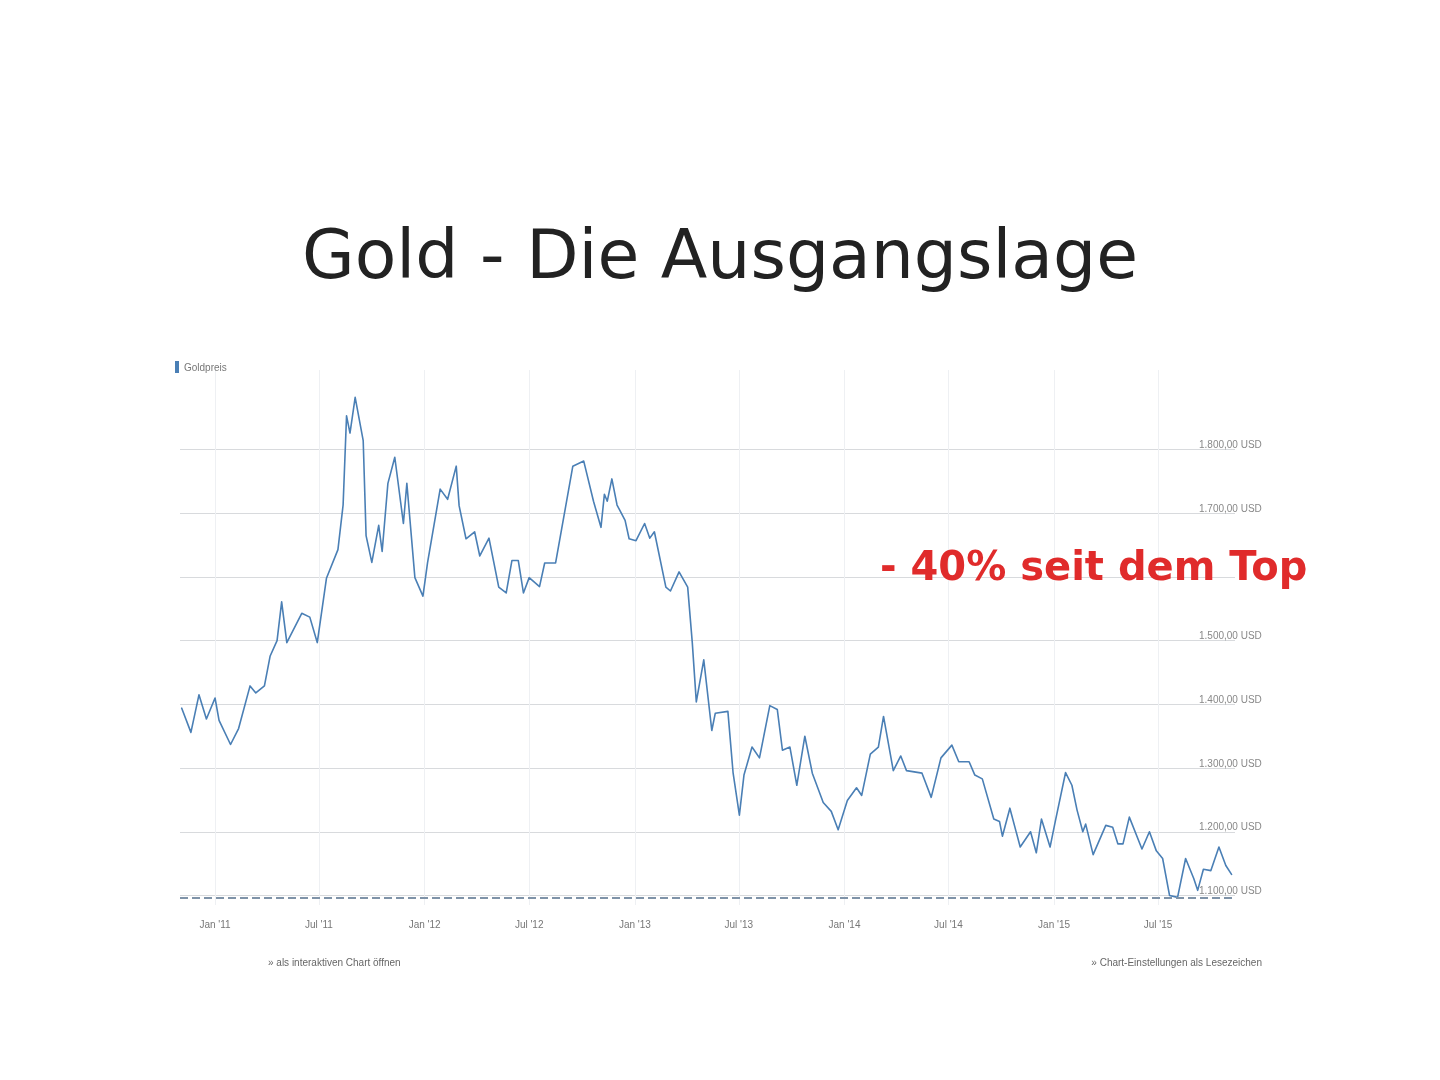  I want to click on x-tick-label: Jul '15, so click(1158, 924).